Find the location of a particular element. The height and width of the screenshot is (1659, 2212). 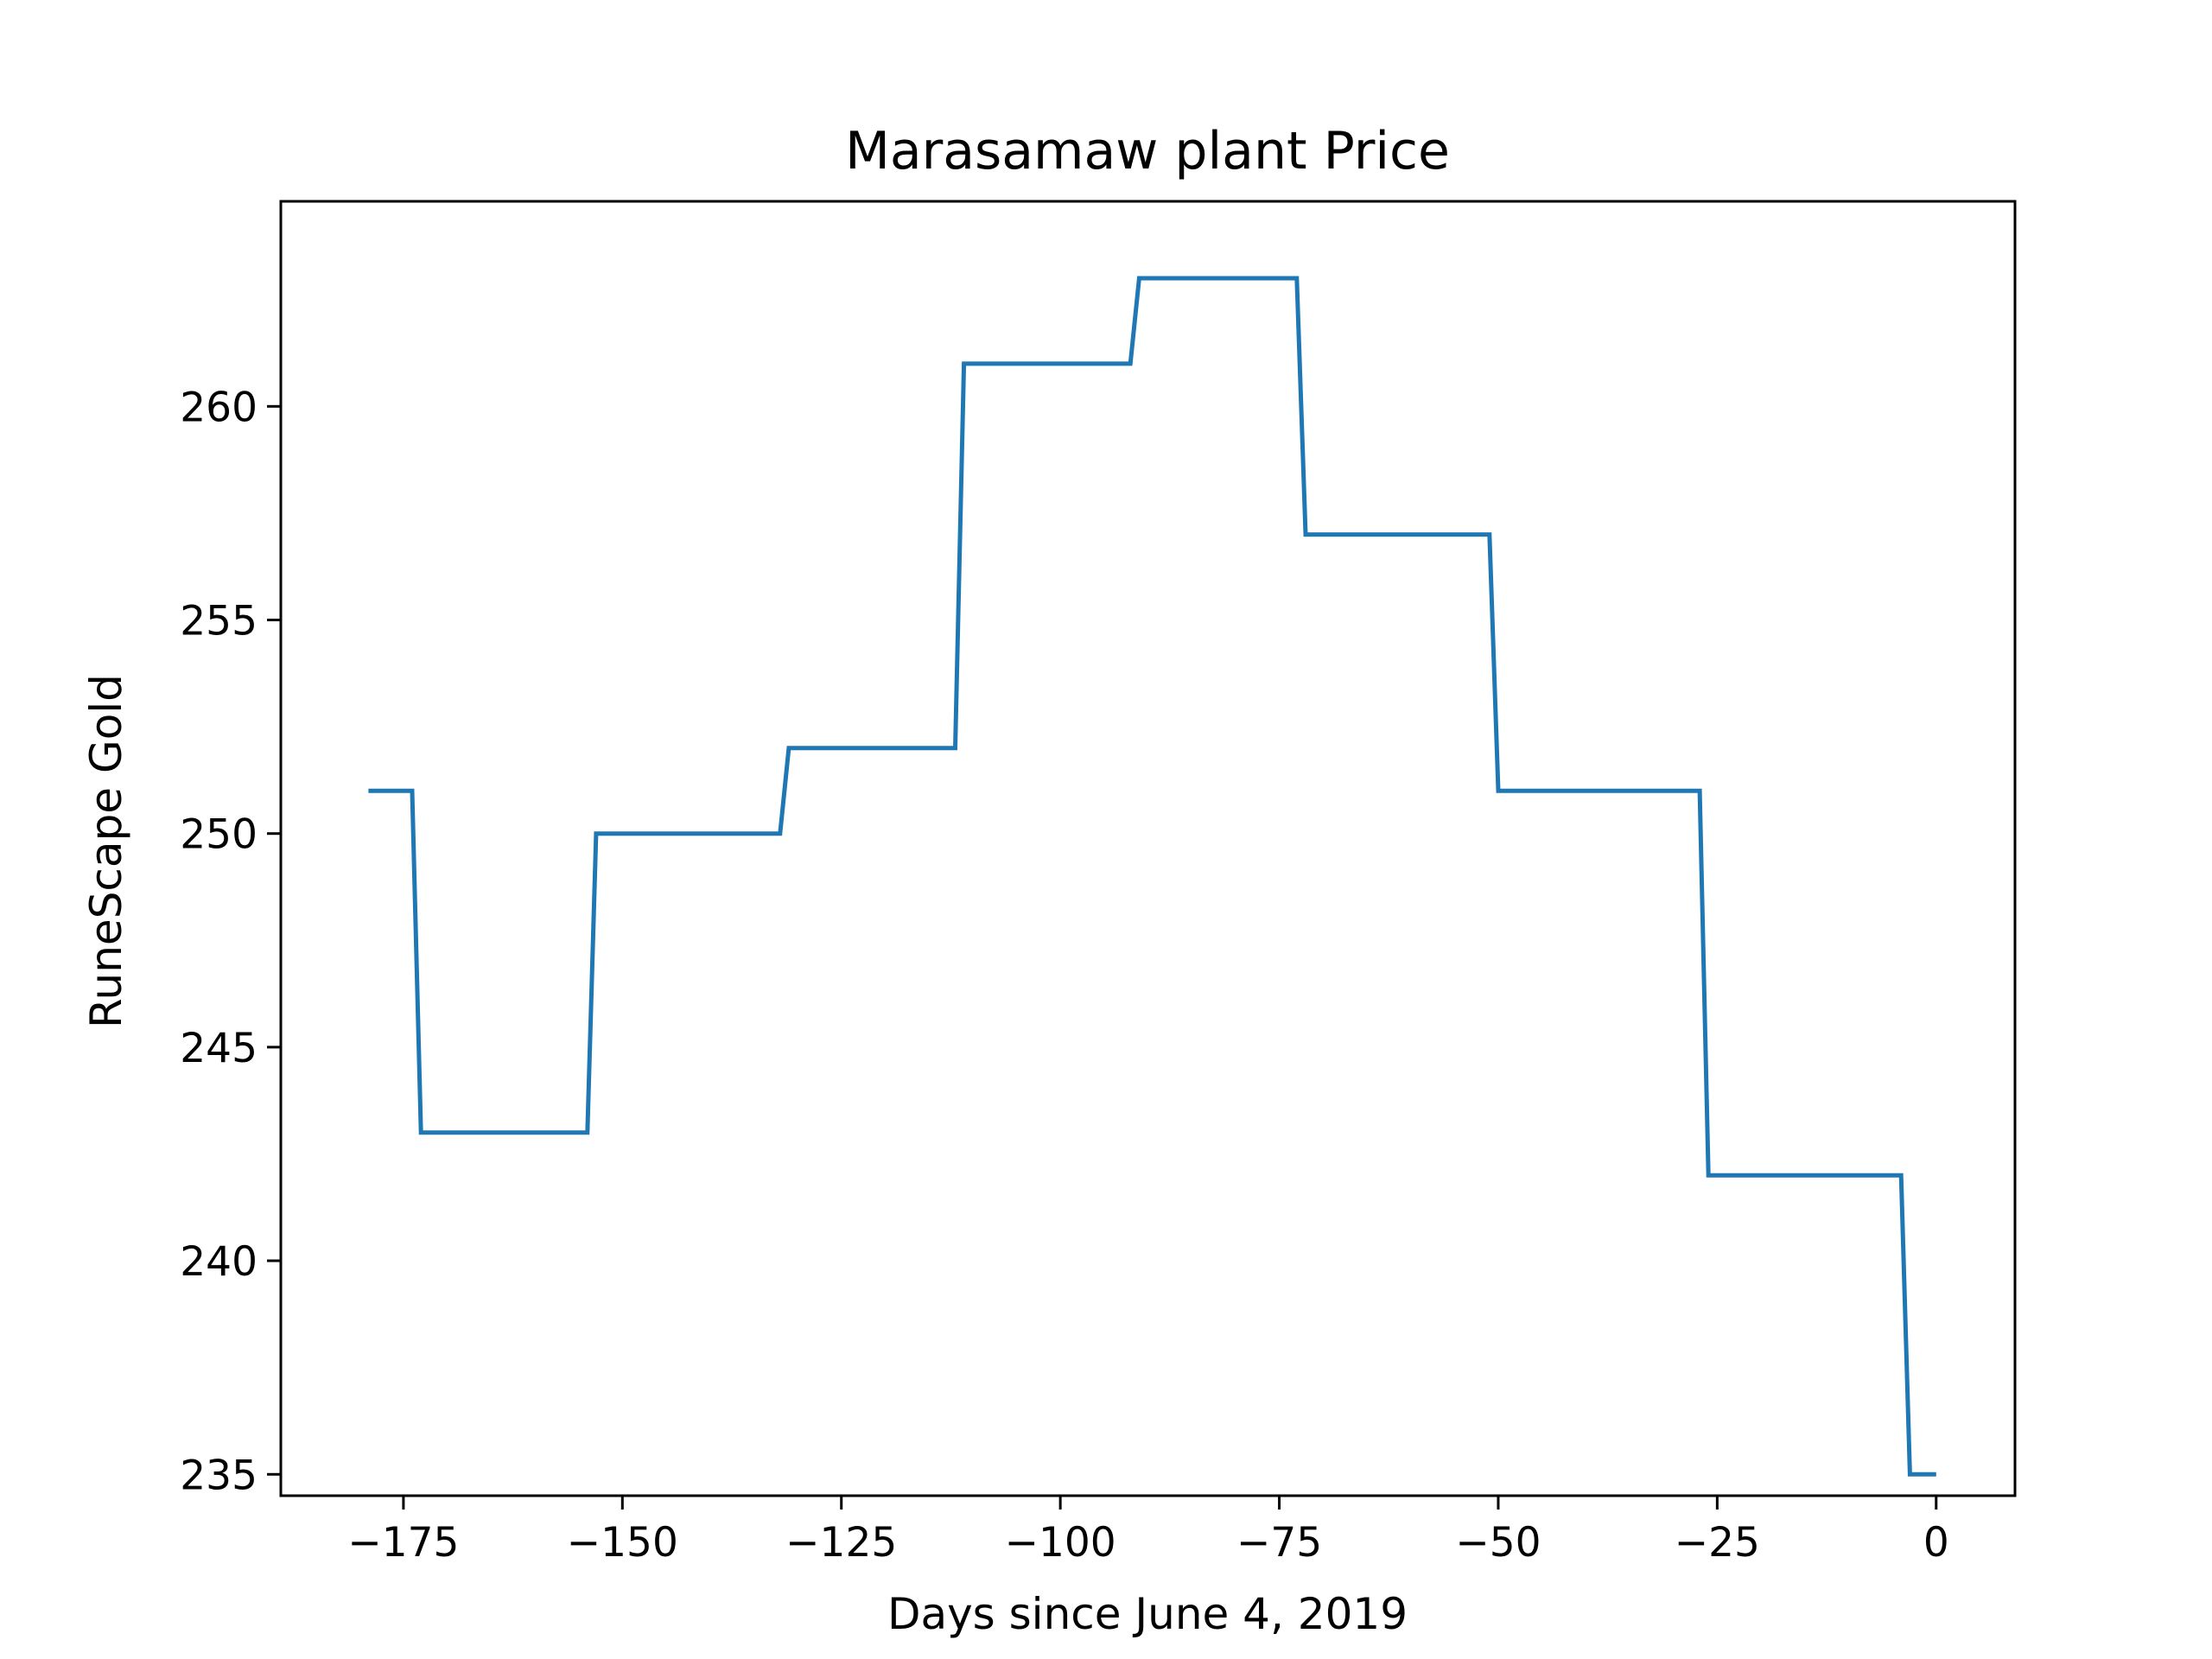

y-axis-ticks: 235 240 245 250 255 260 is located at coordinates (231, 941).